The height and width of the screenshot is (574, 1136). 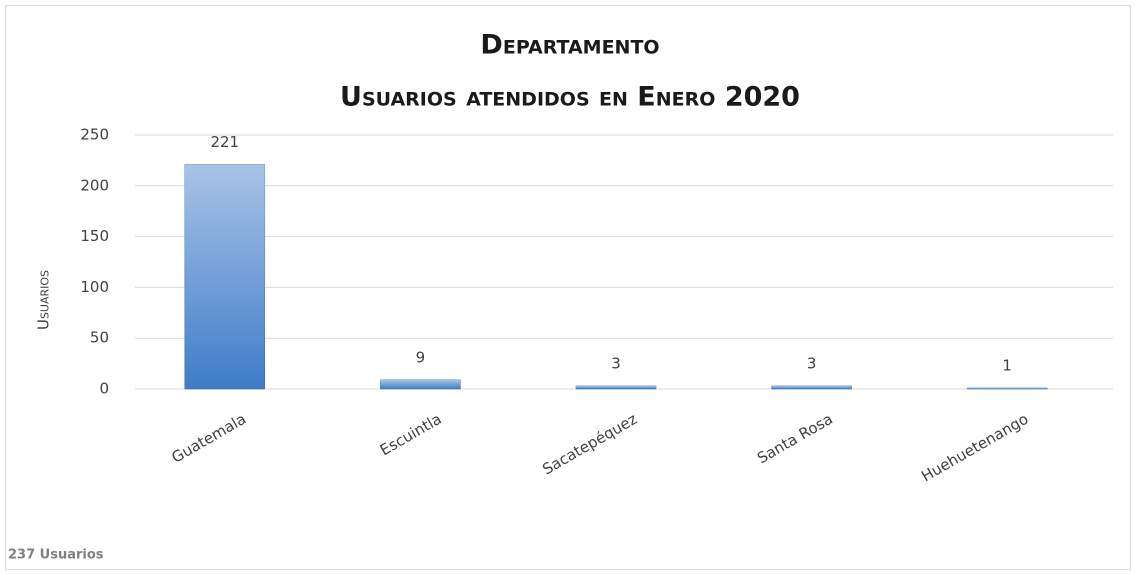 What do you see at coordinates (56, 555) in the screenshot?
I see `annotation: 237 Usuarios` at bounding box center [56, 555].